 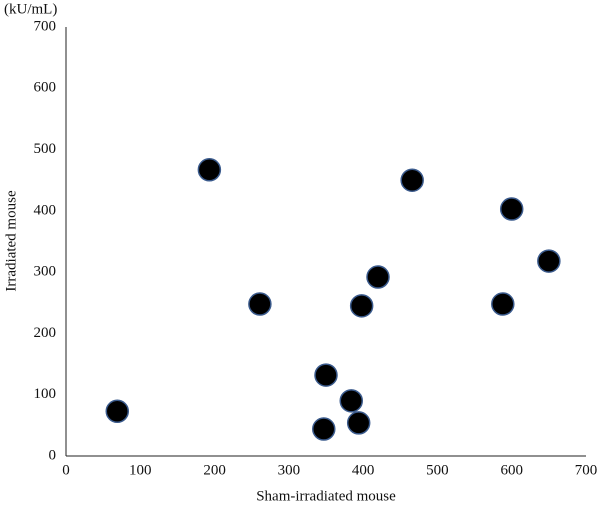 What do you see at coordinates (289, 470) in the screenshot?
I see `x-tick-label: 300` at bounding box center [289, 470].